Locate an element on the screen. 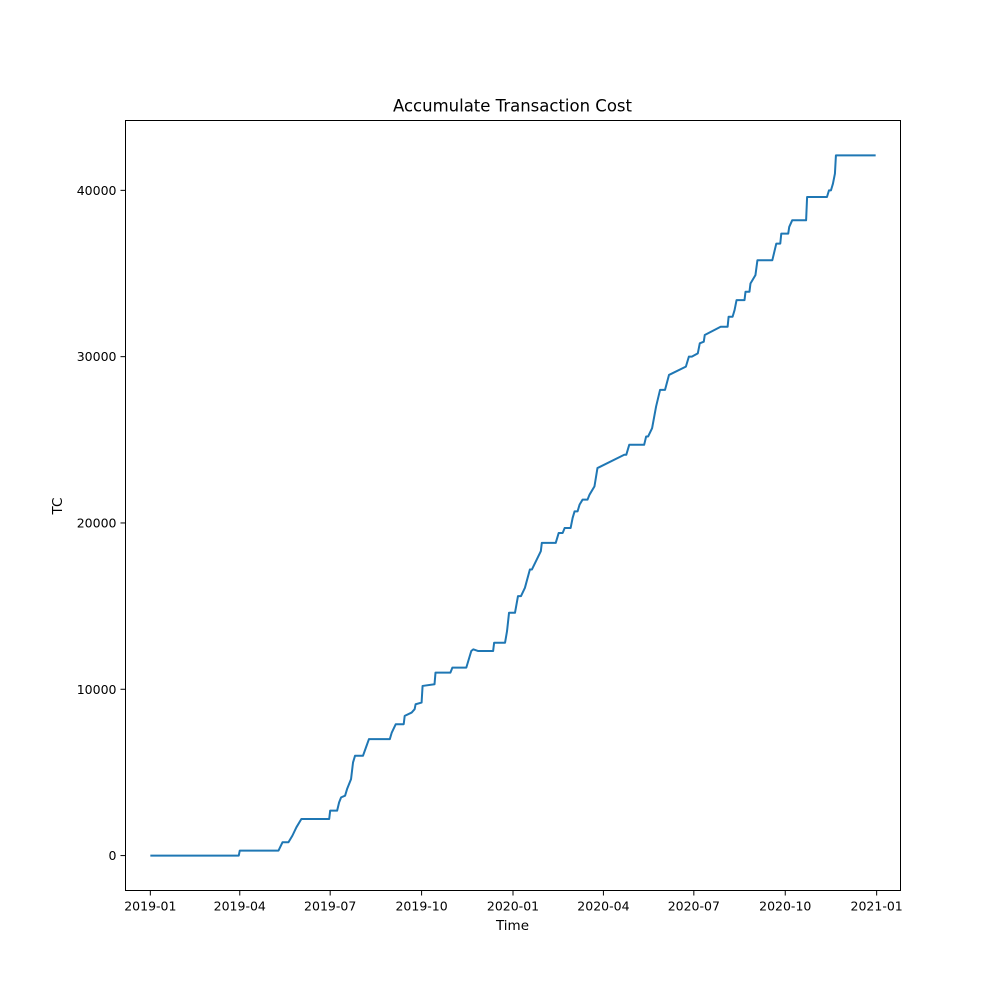 Image resolution: width=1000 pixels, height=1000 pixels. x-tick-label: 2020-07 is located at coordinates (694, 906).